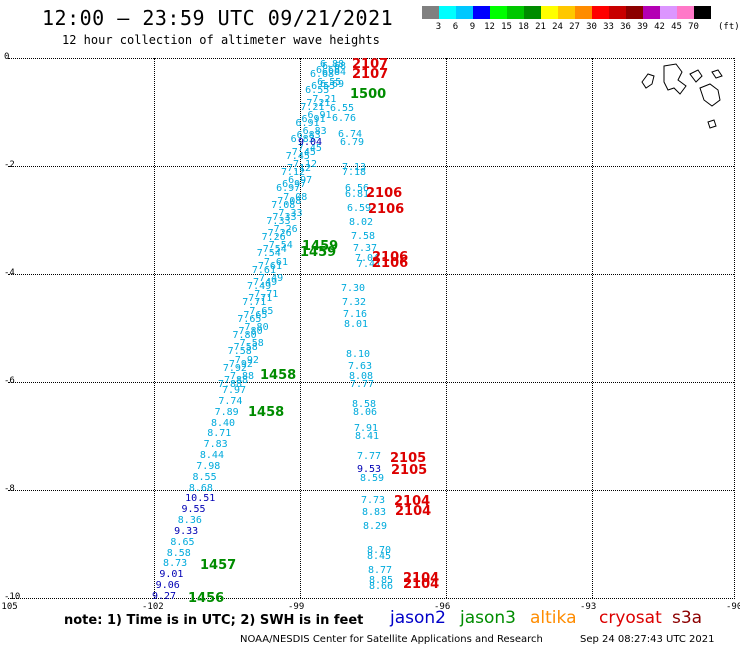  What do you see at coordinates (540, 27) in the screenshot?
I see `colorbar-label: 21` at bounding box center [540, 27].